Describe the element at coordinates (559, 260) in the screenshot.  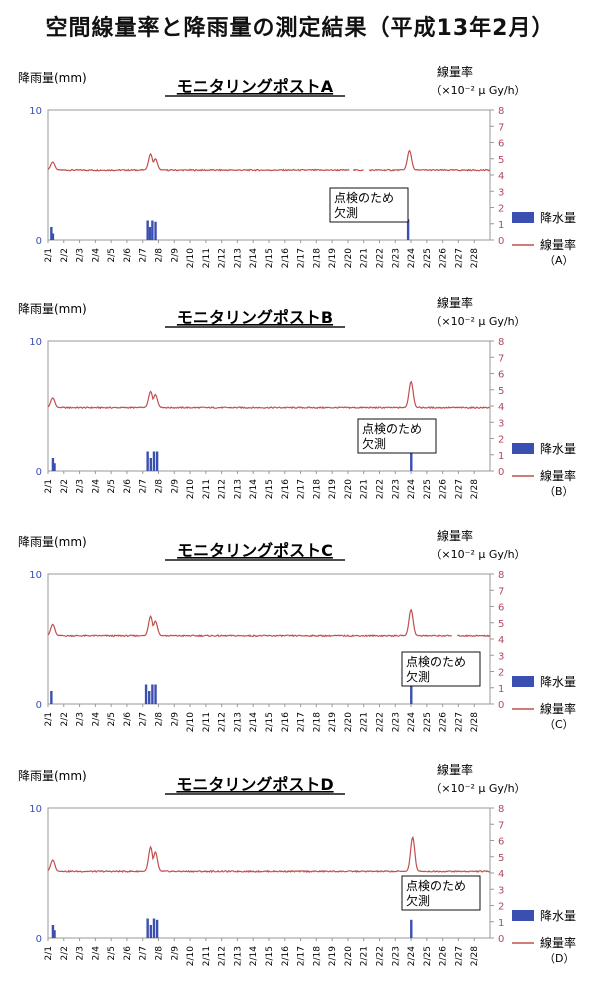
I see `legend-dose-sub: （A）` at that location.